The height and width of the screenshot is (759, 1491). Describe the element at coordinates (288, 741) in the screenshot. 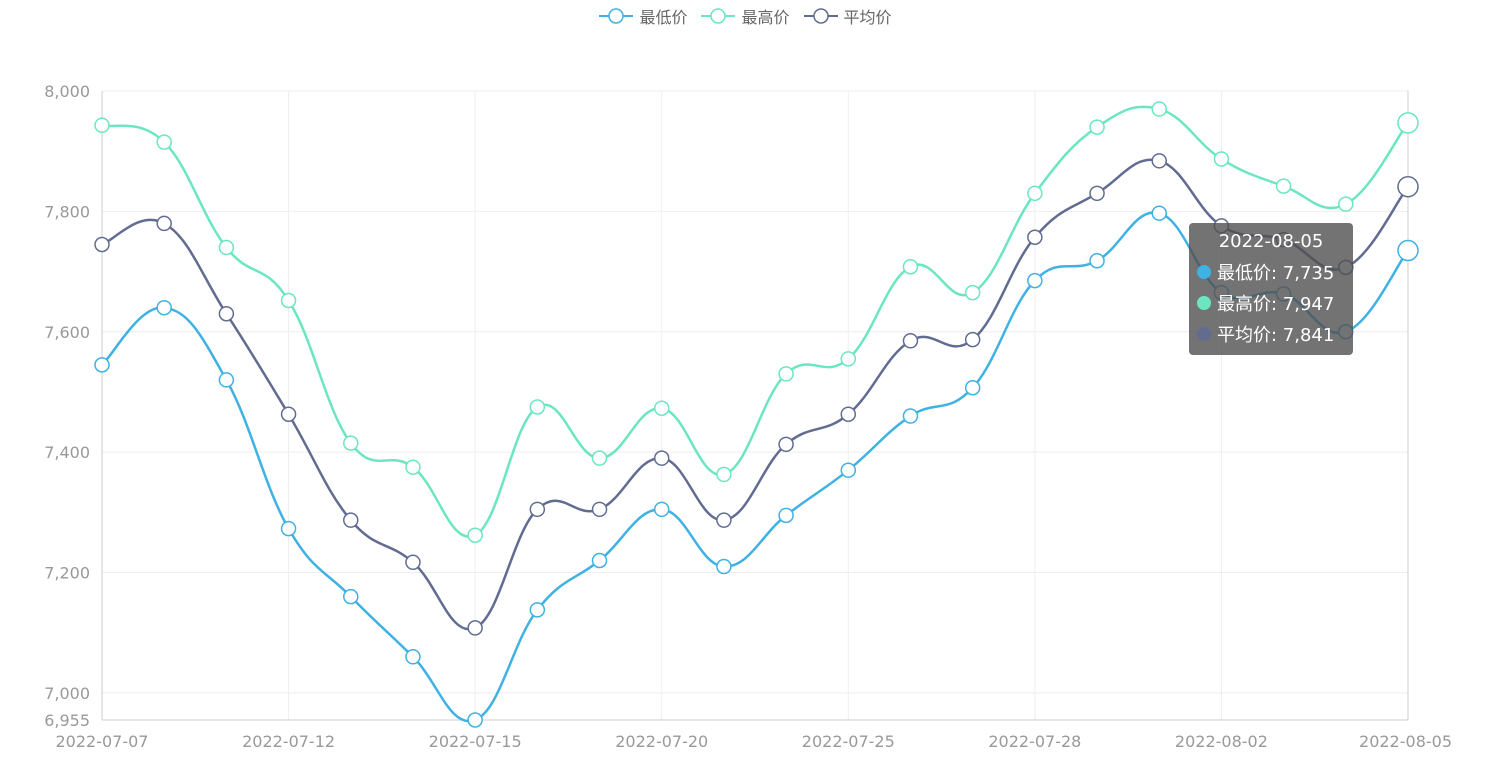

I see `x-tick-label: 2022-07-12` at that location.